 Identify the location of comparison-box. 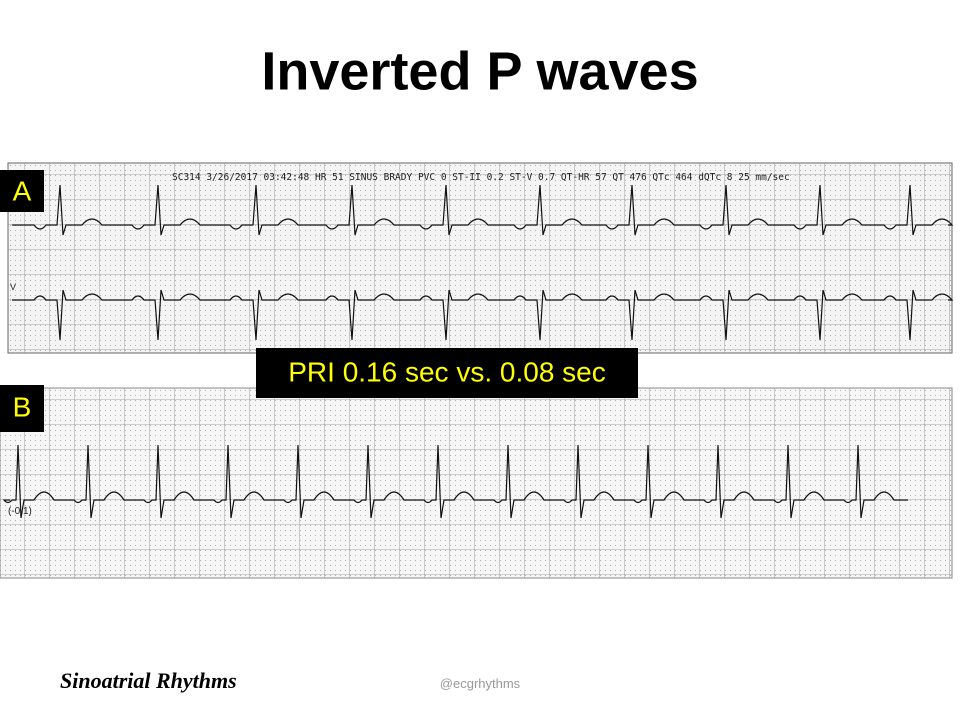
(447, 373).